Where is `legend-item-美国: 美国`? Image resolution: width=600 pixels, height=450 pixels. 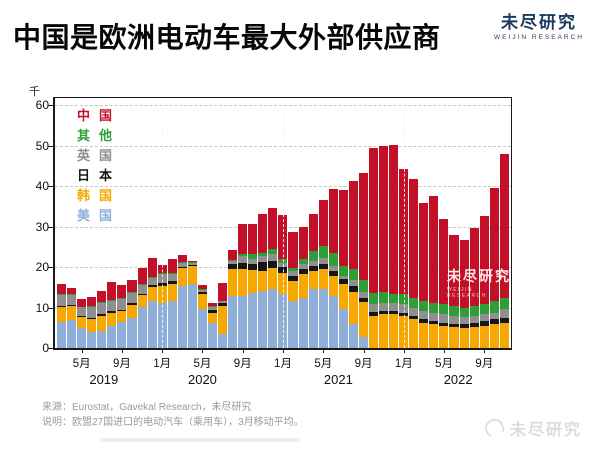 legend-item-美国: 美国 is located at coordinates (99, 215).